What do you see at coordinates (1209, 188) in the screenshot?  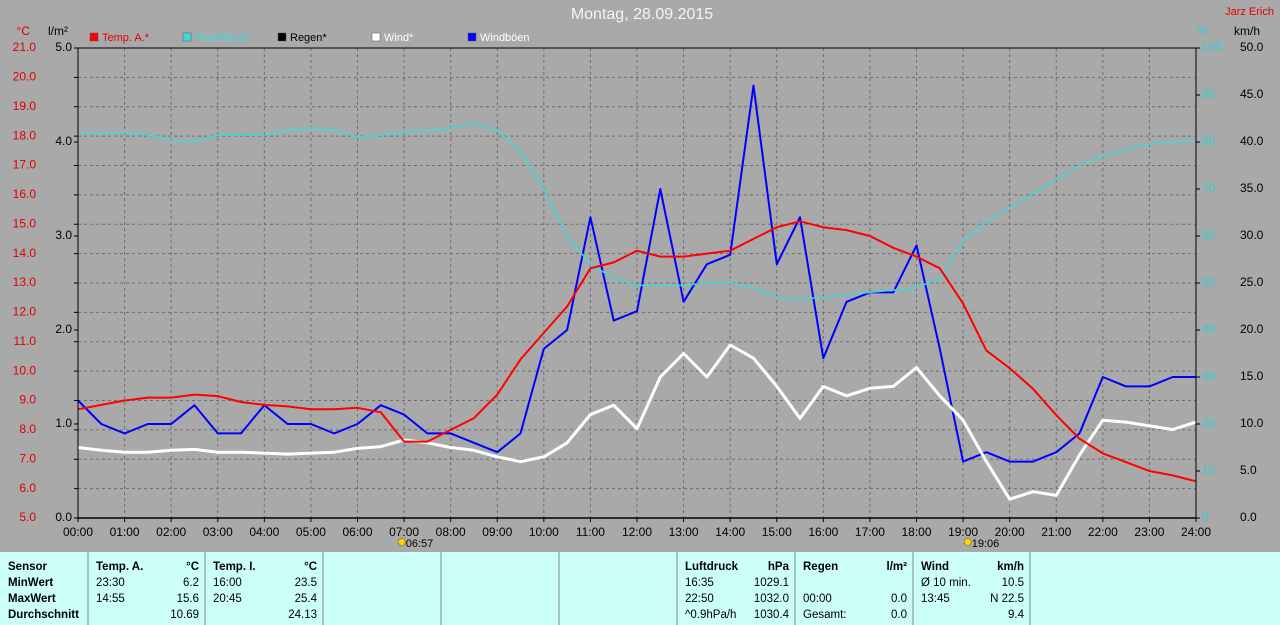 I see `y3-tick-label: 70` at bounding box center [1209, 188].